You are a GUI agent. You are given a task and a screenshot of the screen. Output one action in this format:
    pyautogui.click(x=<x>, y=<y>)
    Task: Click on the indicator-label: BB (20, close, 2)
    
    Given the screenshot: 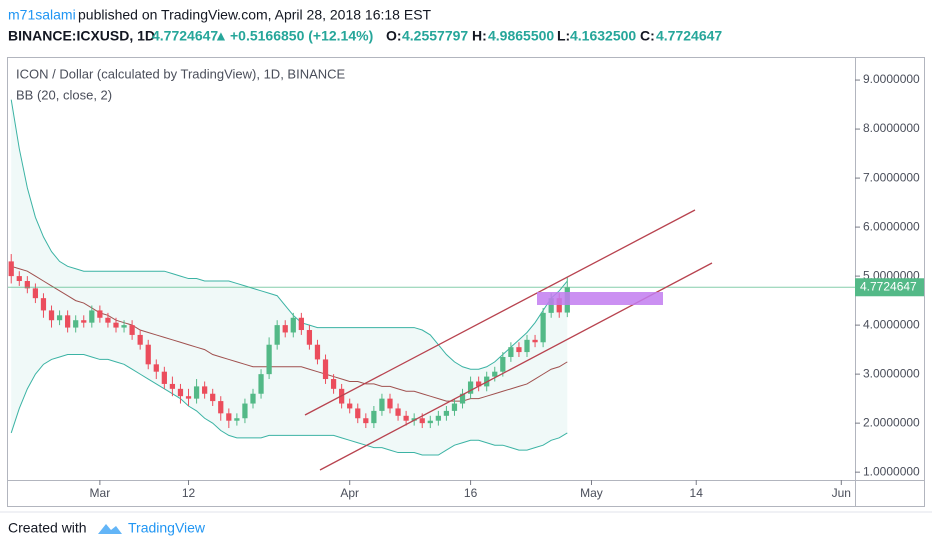 What is the action you would take?
    pyautogui.click(x=64, y=94)
    